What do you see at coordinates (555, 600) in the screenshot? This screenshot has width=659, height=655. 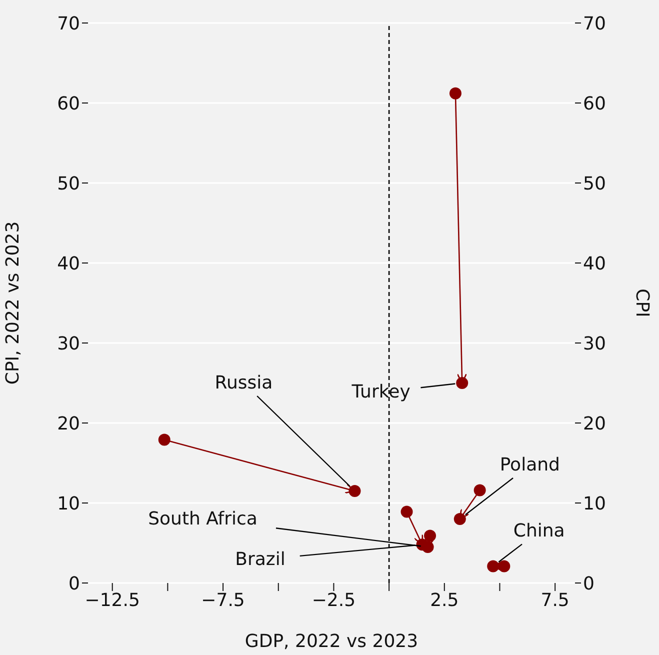 I see `x-tick-label: 7.5` at bounding box center [555, 600].